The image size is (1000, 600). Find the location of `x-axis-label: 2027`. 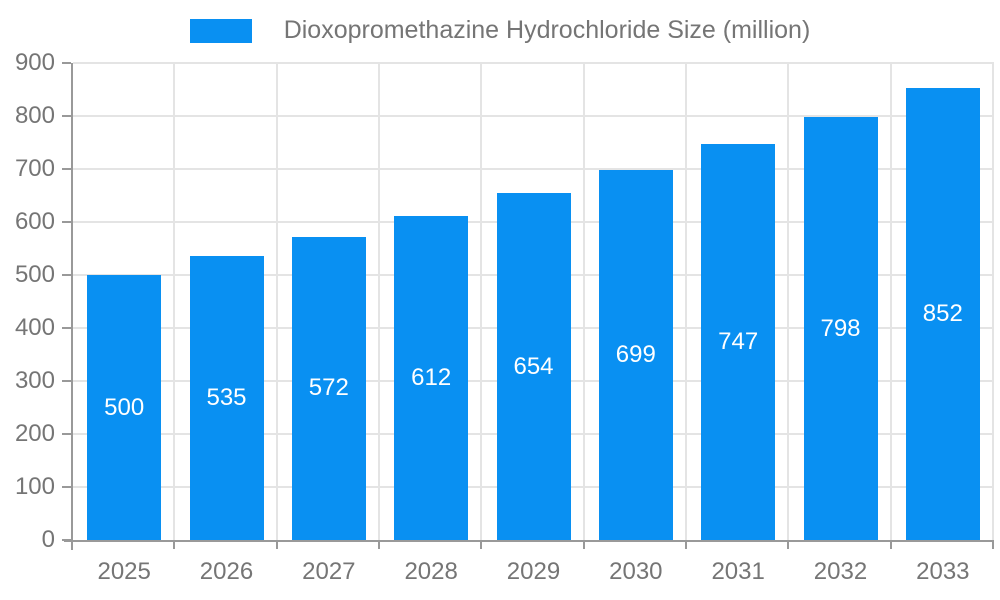

x-axis-label: 2027 is located at coordinates (329, 571).